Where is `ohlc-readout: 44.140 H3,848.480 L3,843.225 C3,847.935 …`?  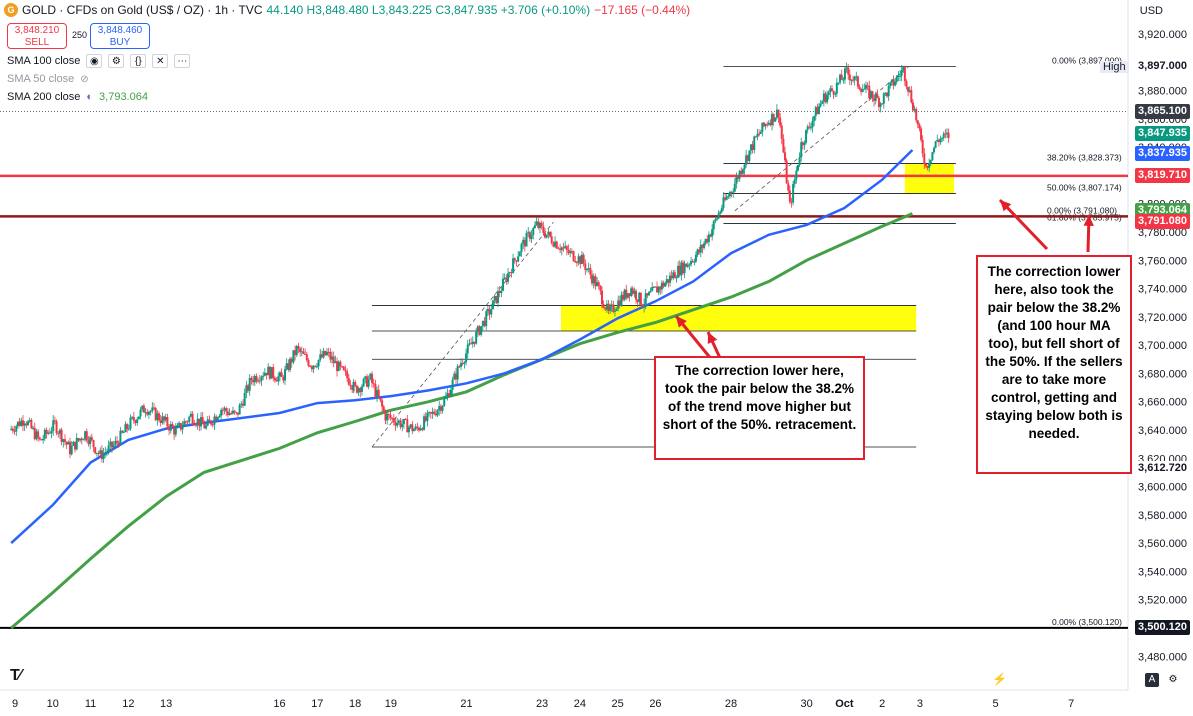
ohlc-readout: 44.140 H3,848.480 L3,843.225 C3,847.935 … is located at coordinates (428, 10).